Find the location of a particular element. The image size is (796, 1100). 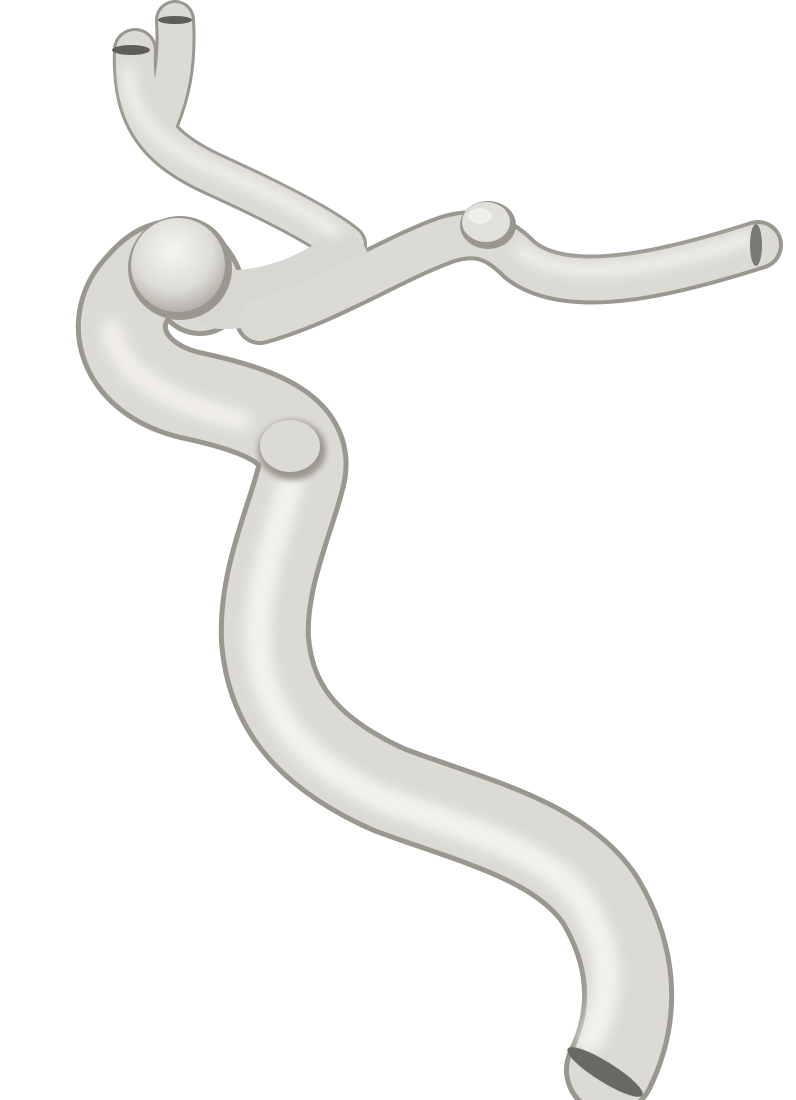

bend-highlight is located at coordinates (176, 375).